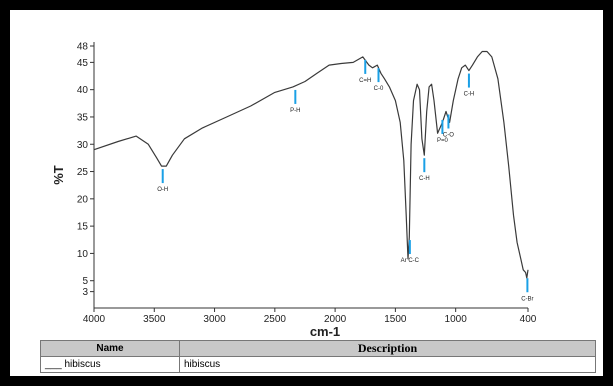 Image resolution: width=613 pixels, height=386 pixels. What do you see at coordinates (162, 181) in the screenshot?
I see `peak-annotation: O-H` at bounding box center [162, 181].